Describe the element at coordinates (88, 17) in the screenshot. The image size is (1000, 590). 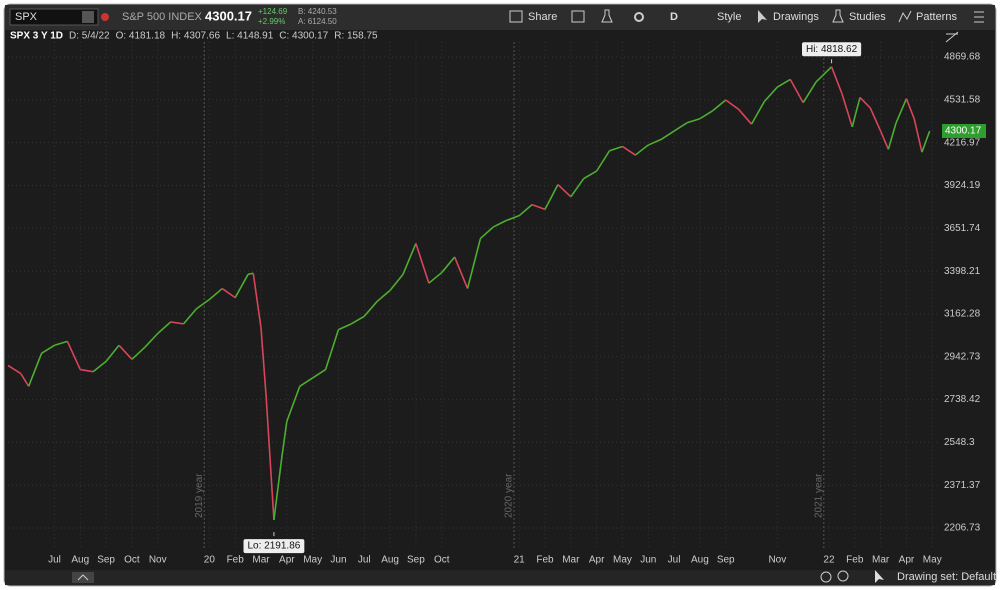
I see `symbol-dropdown` at that location.